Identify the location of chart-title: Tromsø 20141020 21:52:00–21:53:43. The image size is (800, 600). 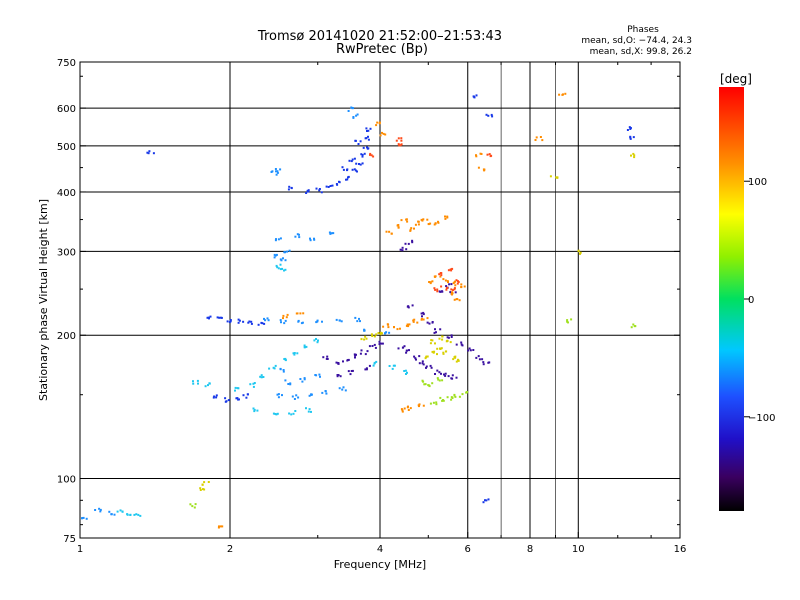
(379, 36).